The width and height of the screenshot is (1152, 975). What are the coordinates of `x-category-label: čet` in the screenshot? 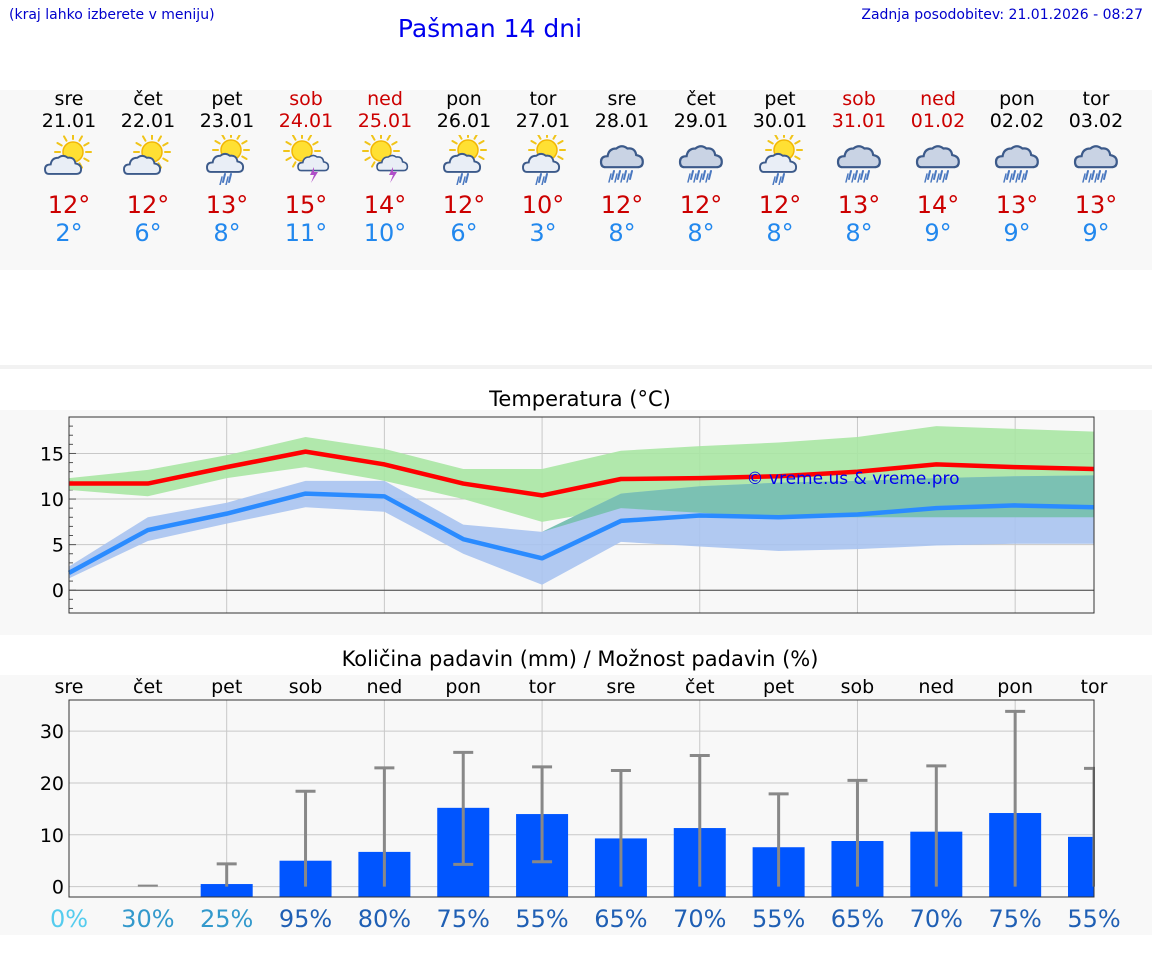 It's located at (700, 687).